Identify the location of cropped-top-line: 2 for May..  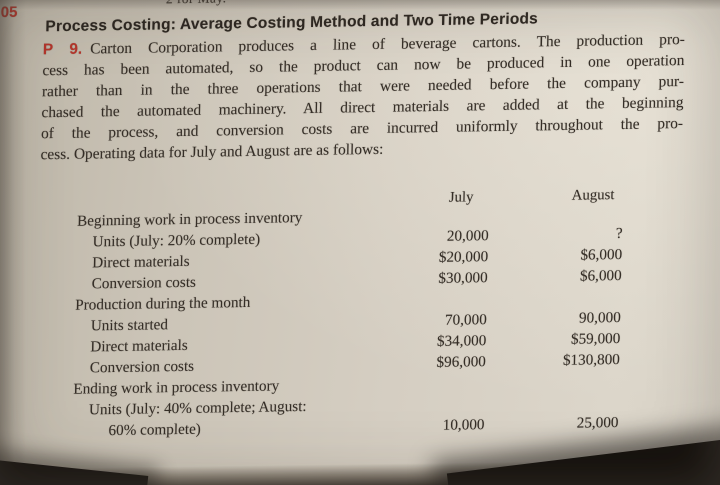
(196, 3).